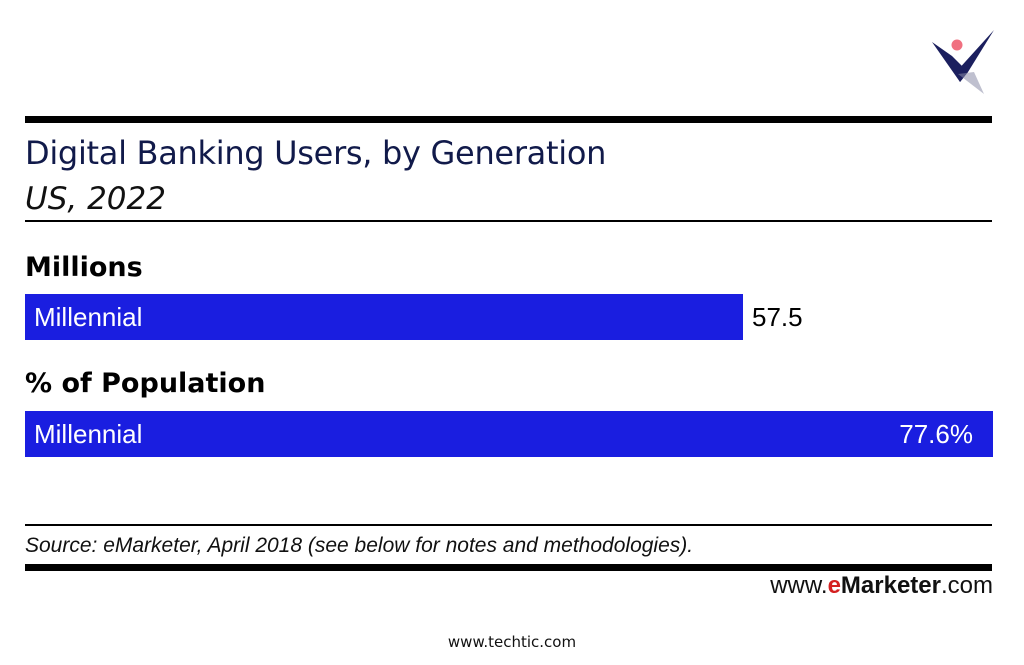 This screenshot has height=665, width=1024. I want to click on bar-millennial-percent, so click(509, 434).